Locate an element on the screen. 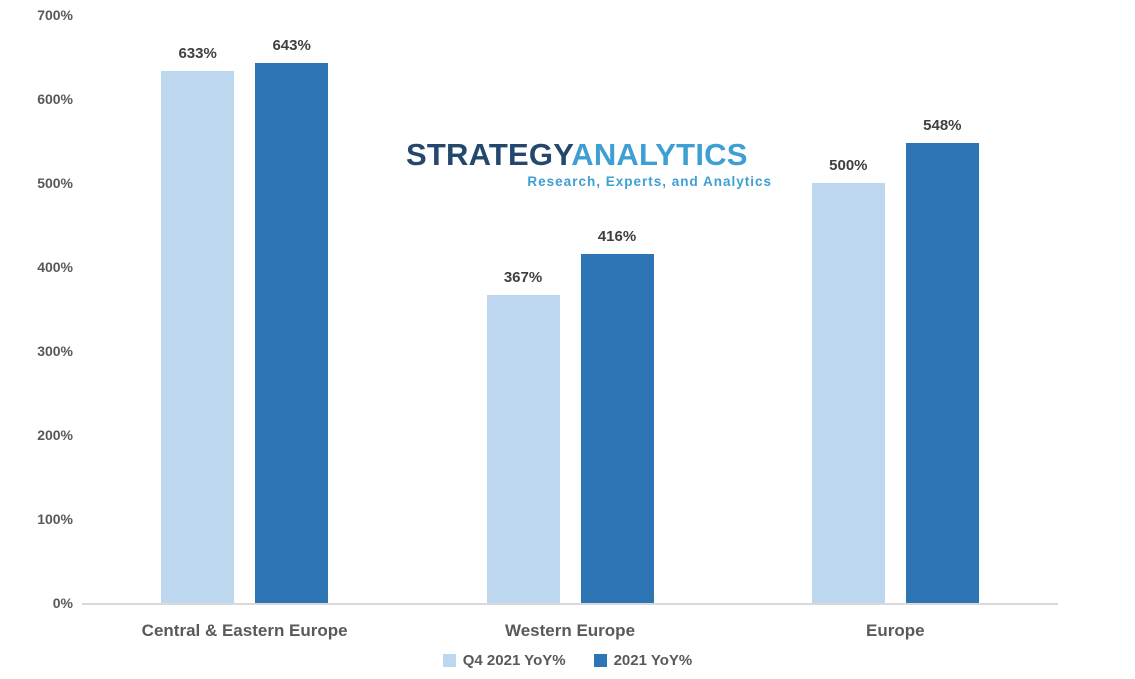 The width and height of the screenshot is (1135, 679). bar-value-label: 416% is located at coordinates (617, 236).